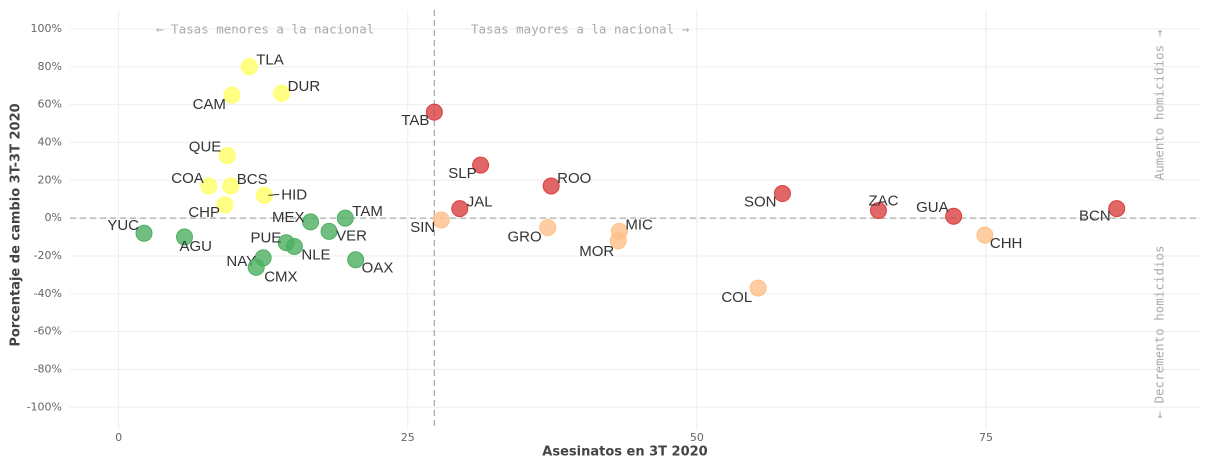 The height and width of the screenshot is (459, 1208). Describe the element at coordinates (624, 452) in the screenshot. I see `x-axis-title: Asesinatos en 3T 2020` at that location.